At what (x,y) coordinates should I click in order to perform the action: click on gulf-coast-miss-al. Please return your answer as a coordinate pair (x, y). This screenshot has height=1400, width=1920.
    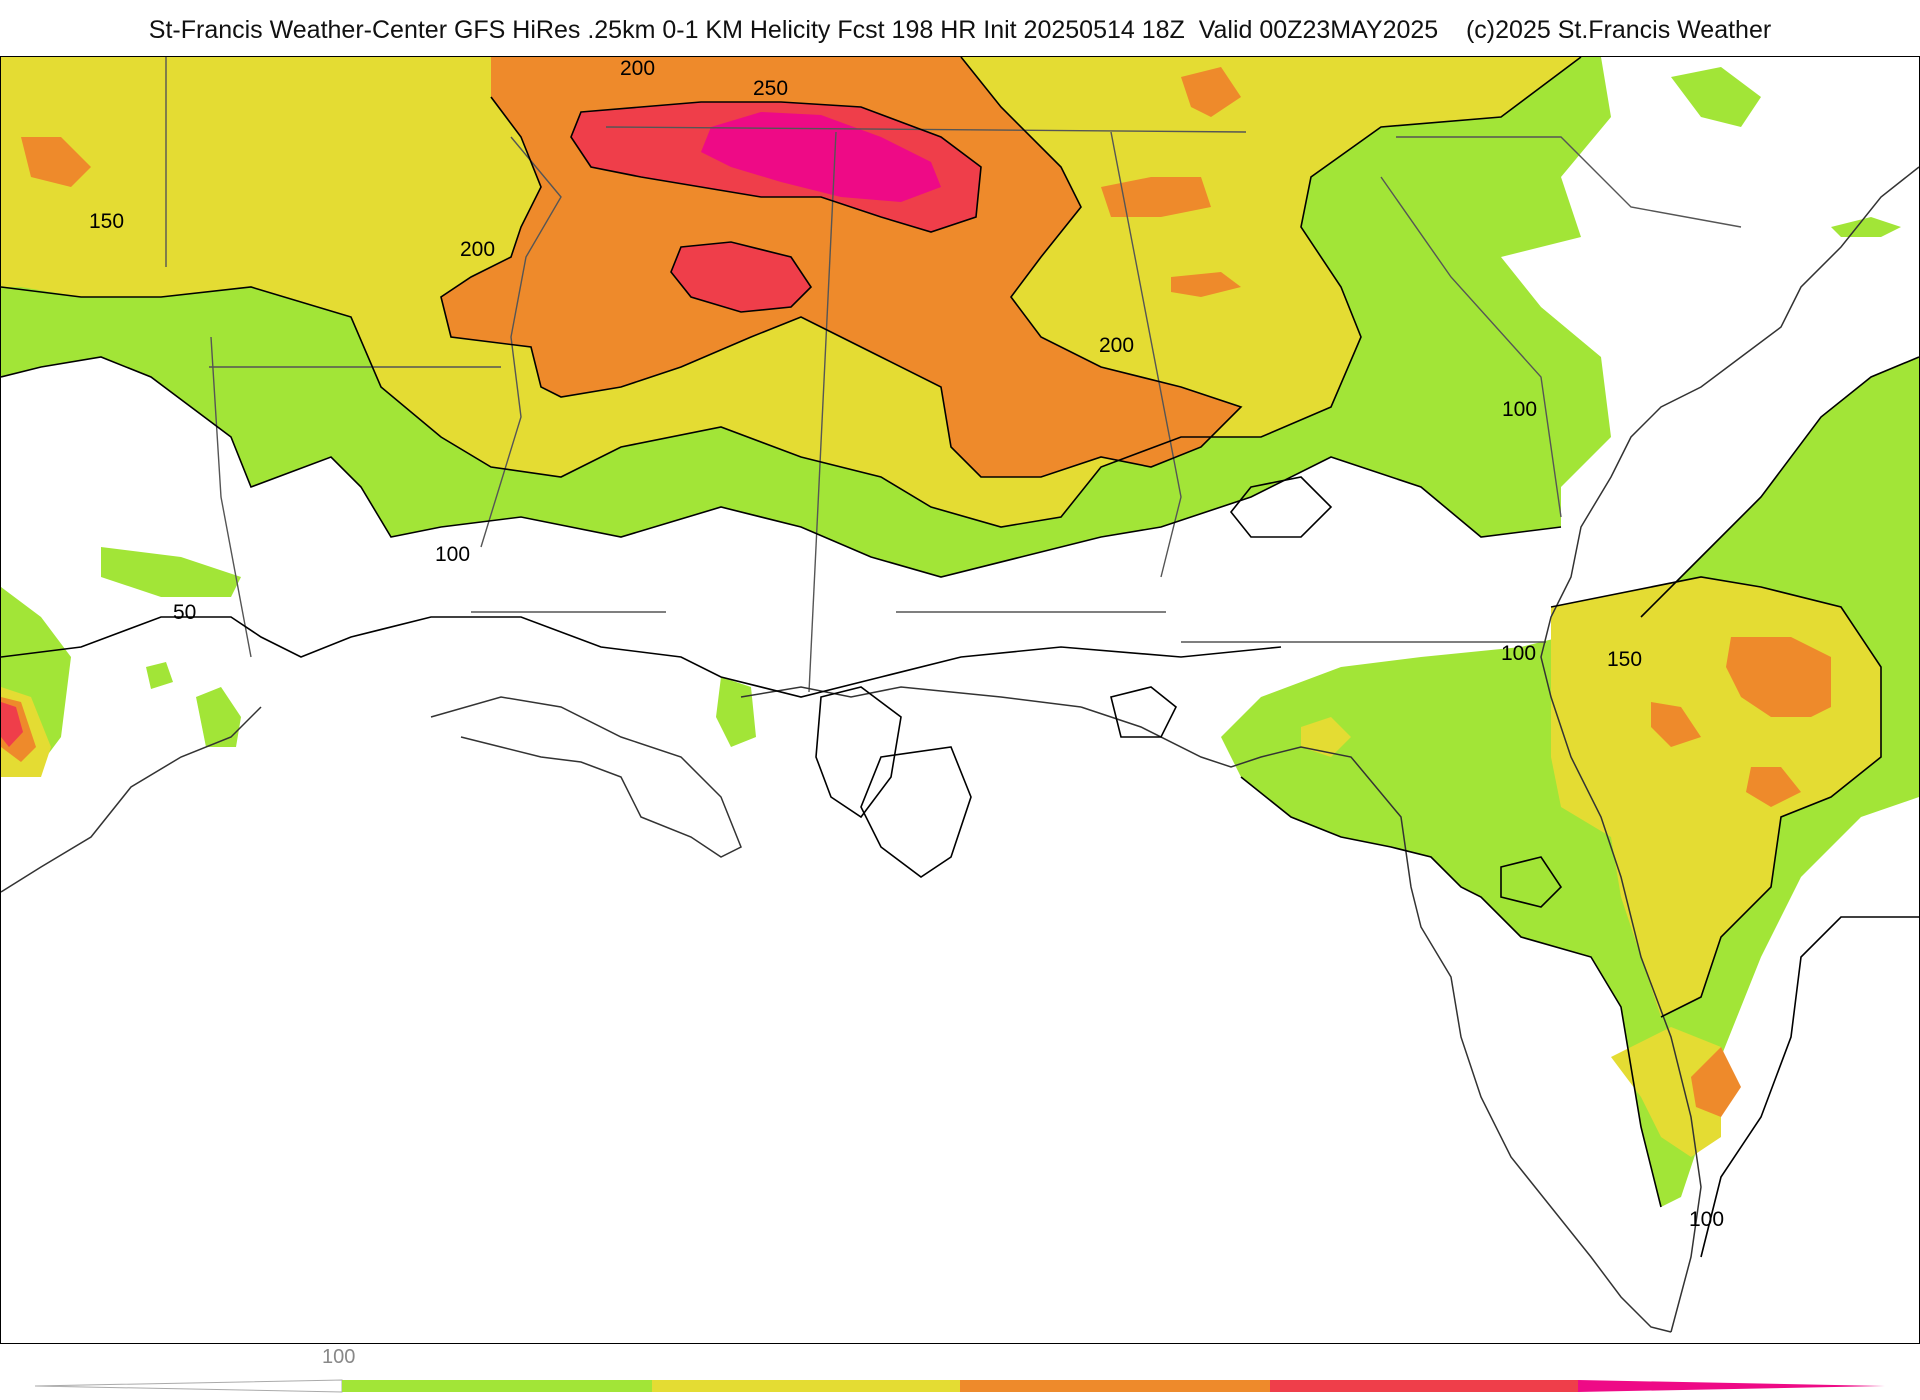
    Looking at the image, I should click on (911, 697).